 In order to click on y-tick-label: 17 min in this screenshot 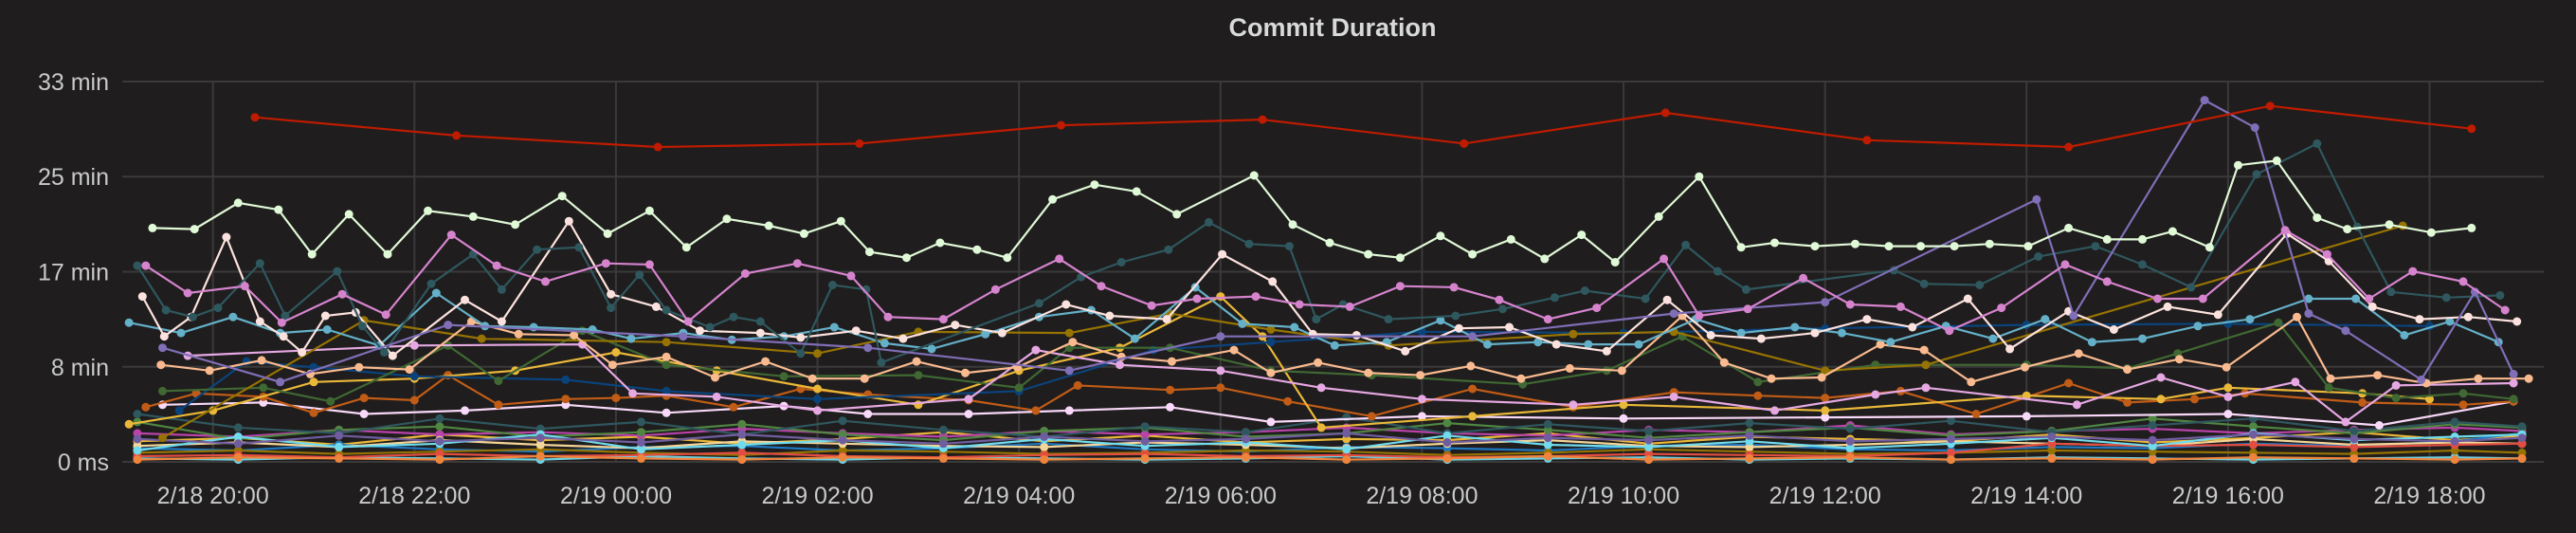, I will do `click(73, 272)`.